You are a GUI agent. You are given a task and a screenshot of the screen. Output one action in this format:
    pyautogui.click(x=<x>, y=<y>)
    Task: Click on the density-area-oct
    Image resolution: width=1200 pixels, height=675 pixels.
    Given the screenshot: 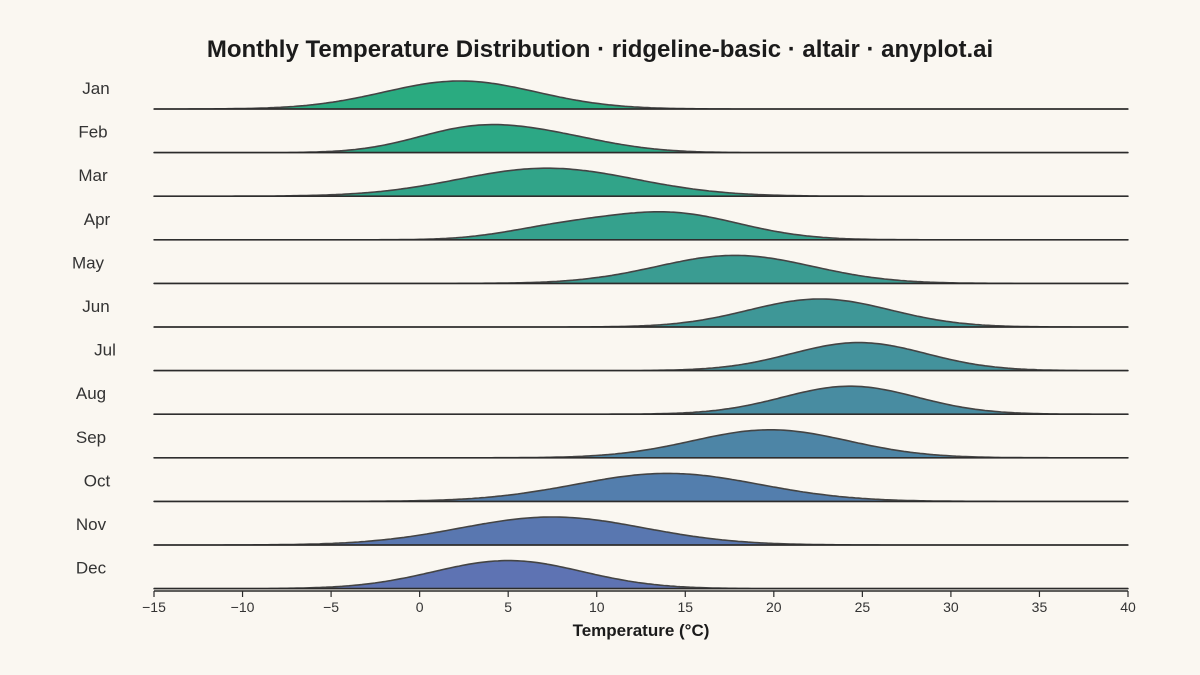 What is the action you would take?
    pyautogui.click(x=641, y=487)
    